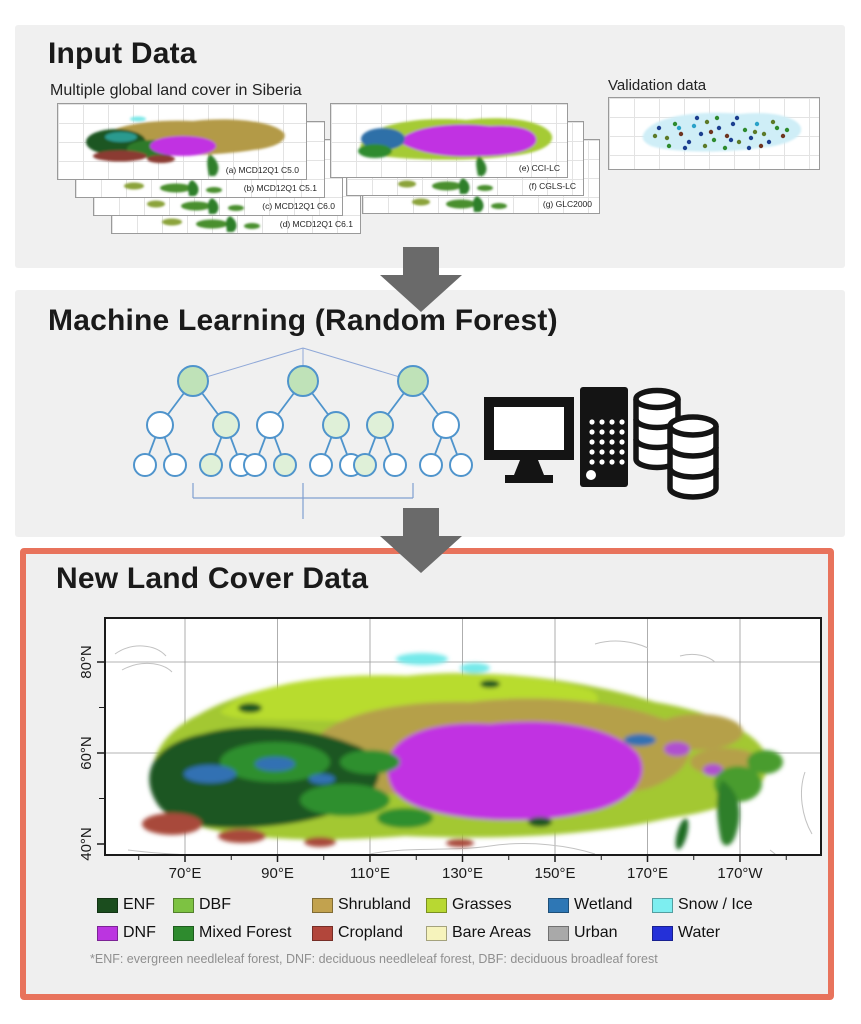 Image resolution: width=861 pixels, height=1024 pixels. Describe the element at coordinates (176, 90) in the screenshot. I see `input-subtitle: Multiple global land cover in Siberia` at that location.